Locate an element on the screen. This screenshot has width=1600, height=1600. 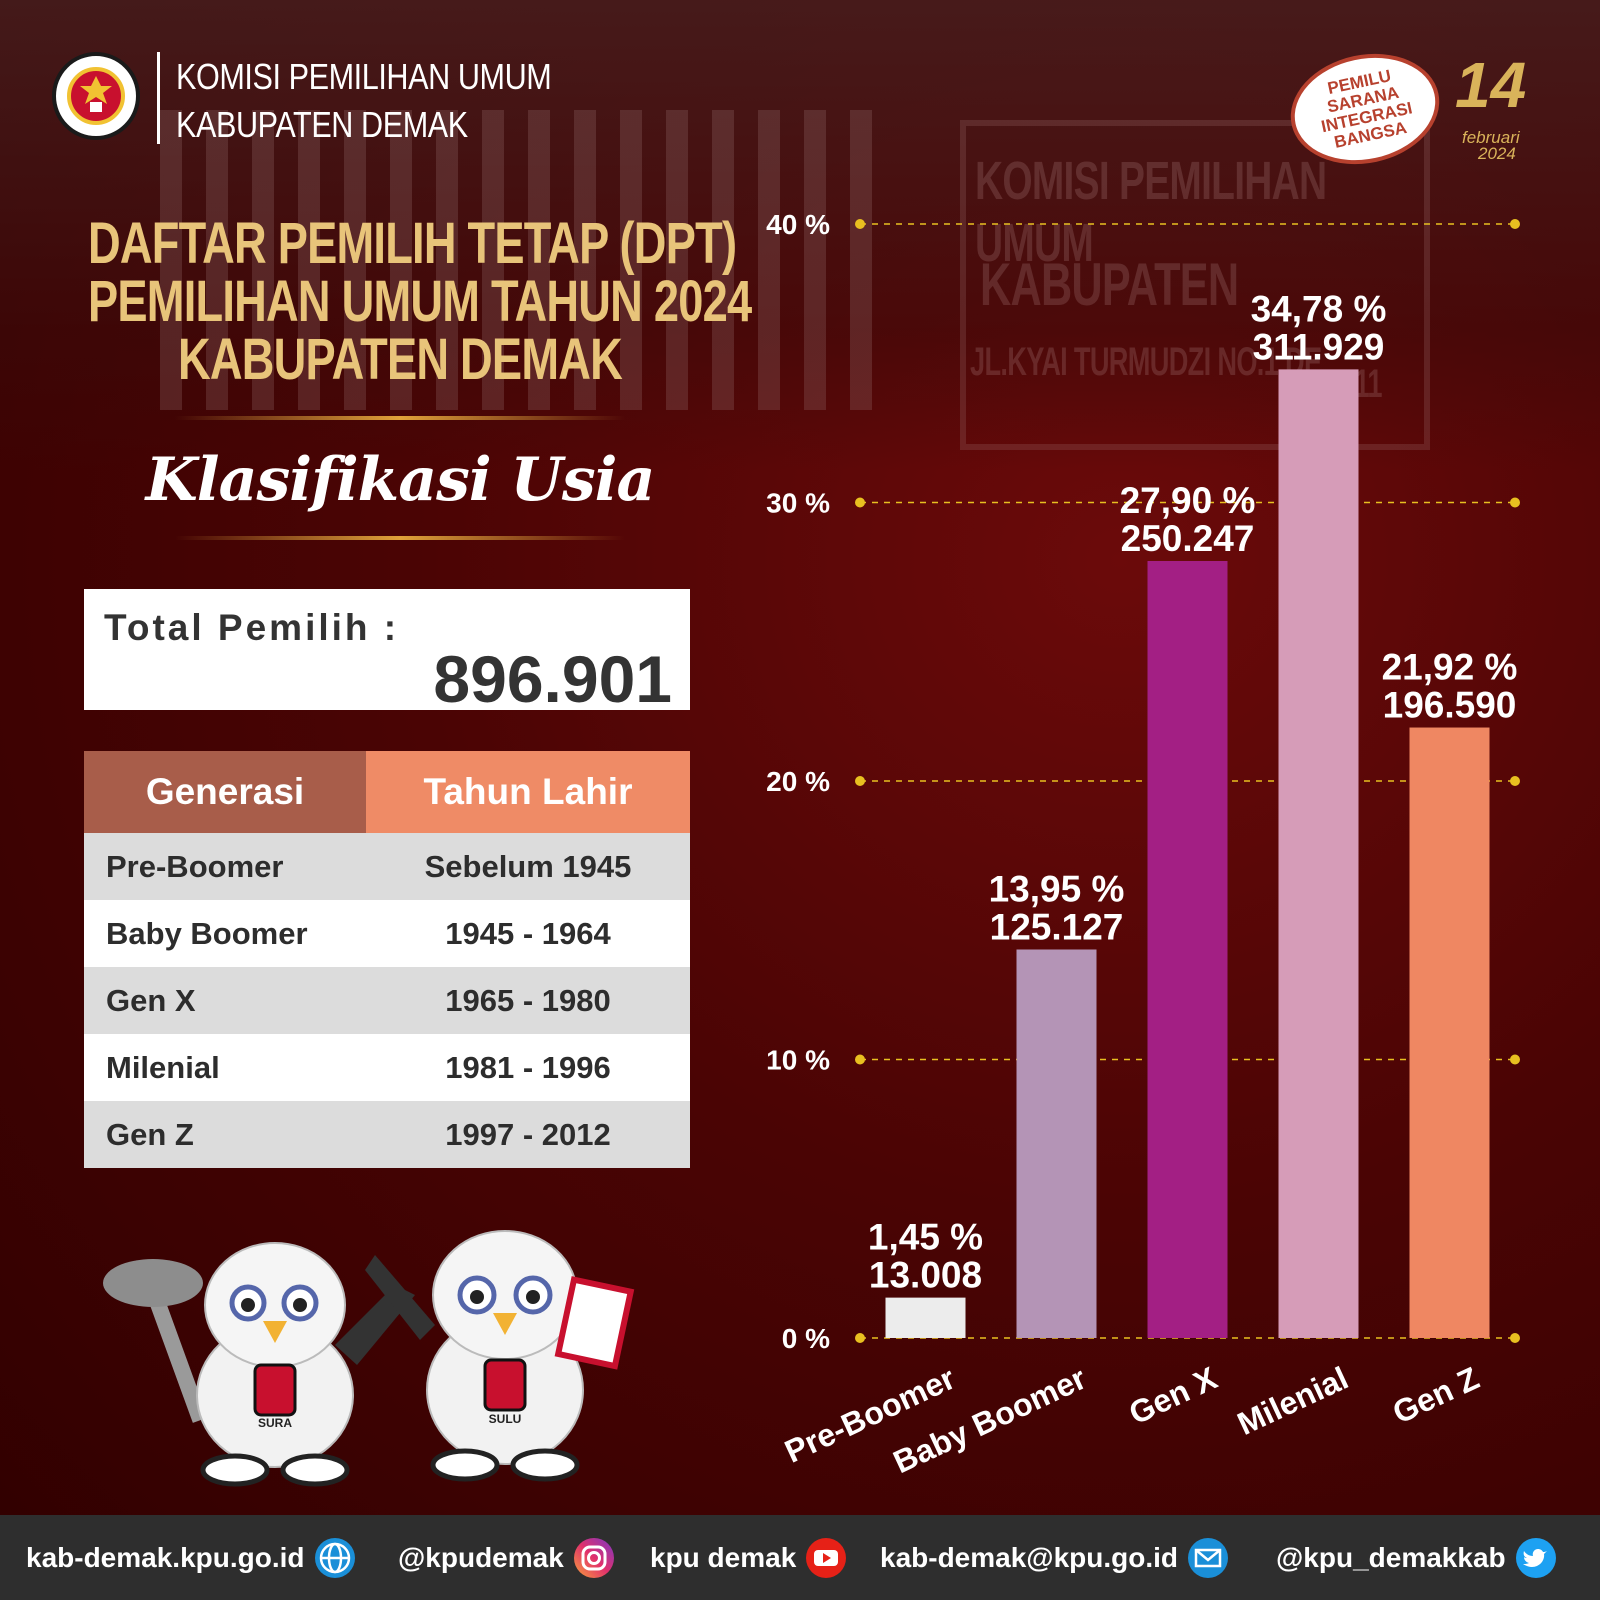
kpu-logo-emblem is located at coordinates (96, 96).